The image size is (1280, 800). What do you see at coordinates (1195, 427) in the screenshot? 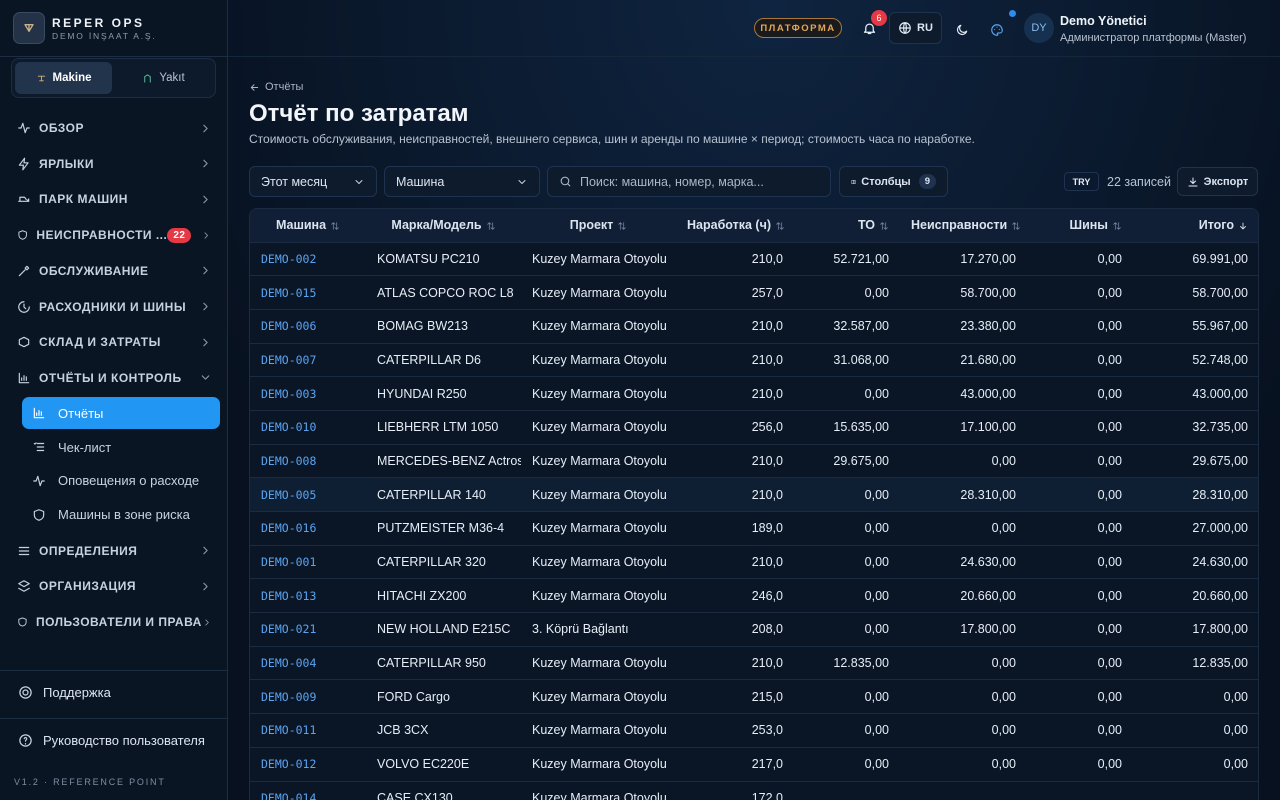
I see `table-cell: 32.735,00` at bounding box center [1195, 427].